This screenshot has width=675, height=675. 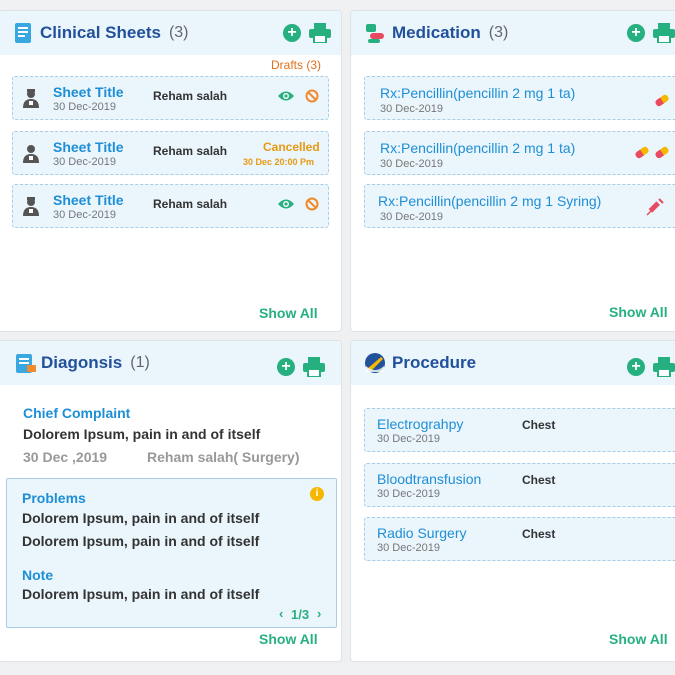 What do you see at coordinates (279, 162) in the screenshot?
I see `cancelled-time: 30 Dec 20:00 Pm` at bounding box center [279, 162].